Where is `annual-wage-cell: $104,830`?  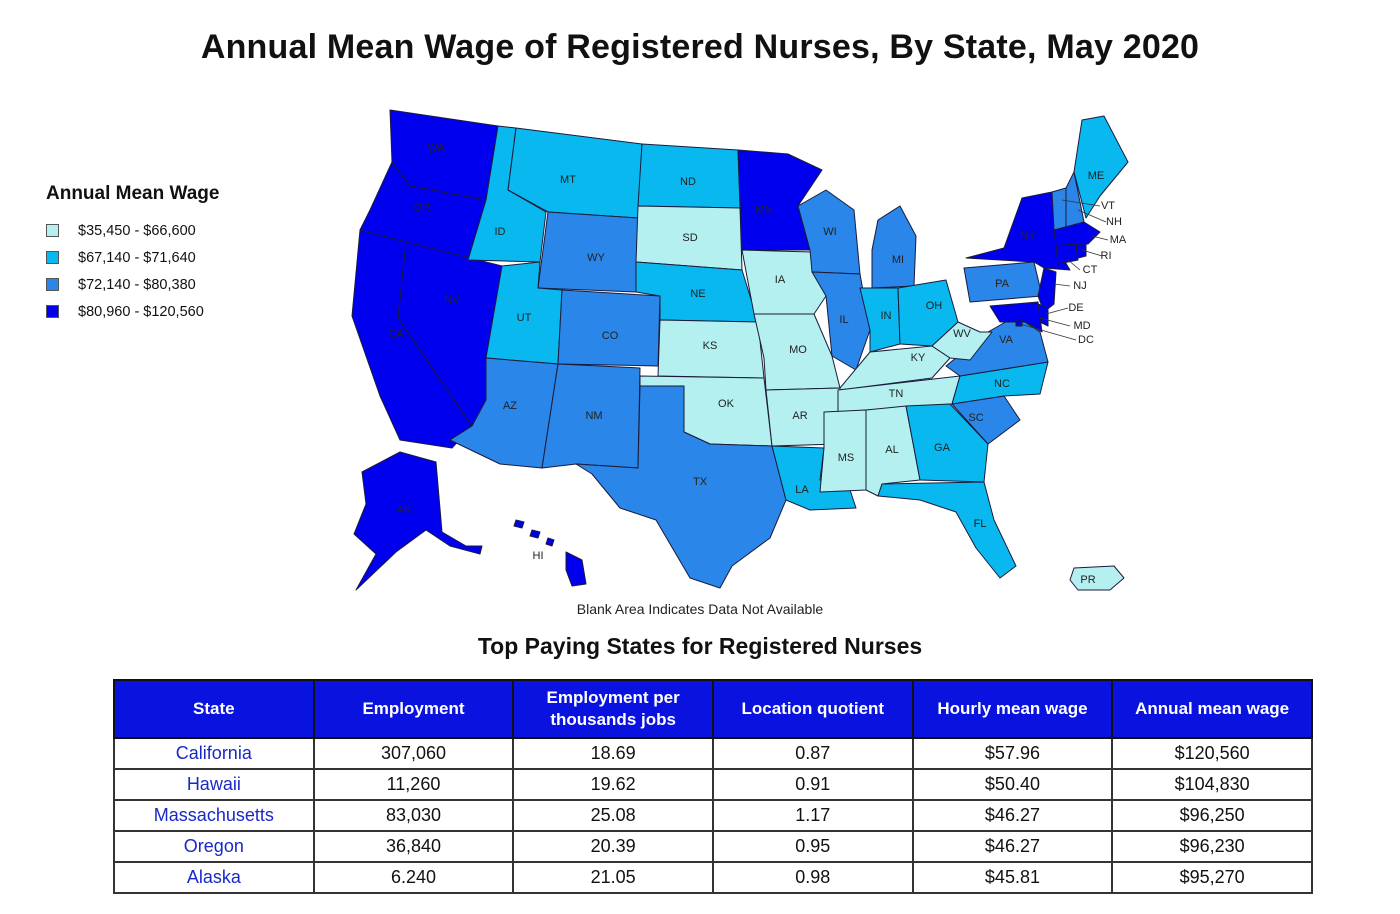 annual-wage-cell: $104,830 is located at coordinates (1212, 784).